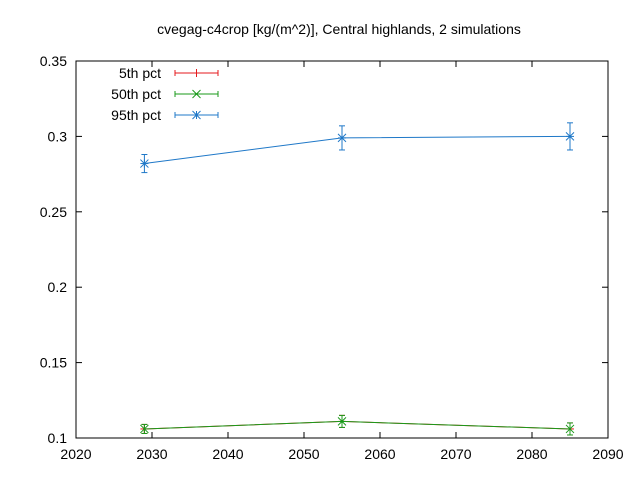 The image size is (640, 480). I want to click on x-tick-label: 2090, so click(607, 454).